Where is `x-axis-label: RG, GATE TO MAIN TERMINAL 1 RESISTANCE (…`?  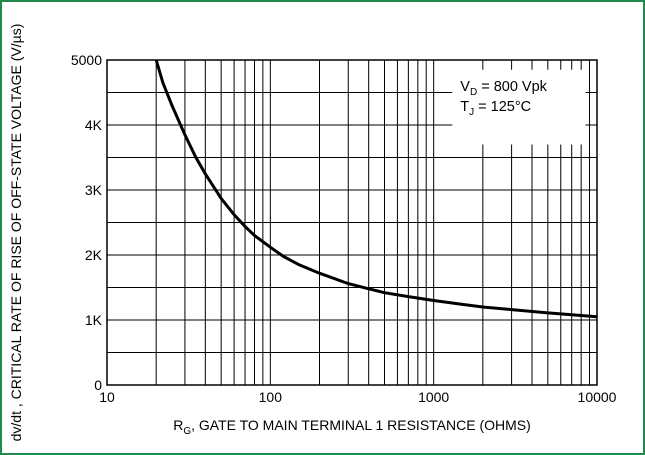 x-axis-label: RG, GATE TO MAIN TERMINAL 1 RESISTANCE (… is located at coordinates (352, 427).